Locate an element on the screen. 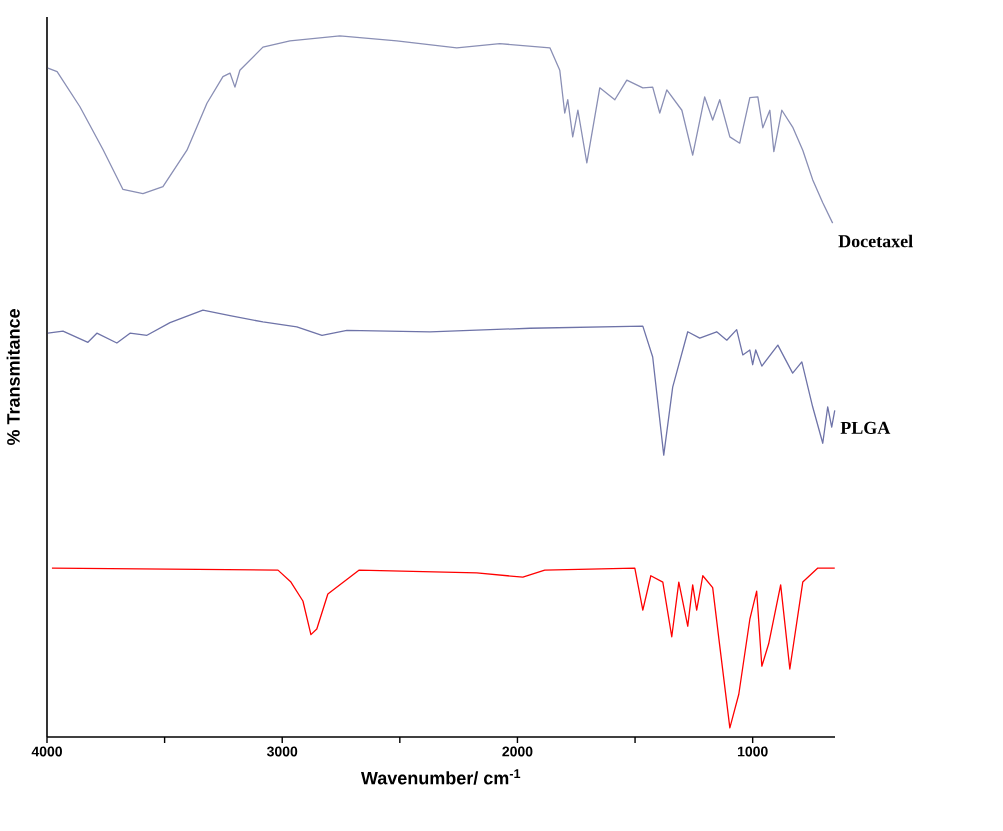  series-label: PLGA is located at coordinates (865, 427).